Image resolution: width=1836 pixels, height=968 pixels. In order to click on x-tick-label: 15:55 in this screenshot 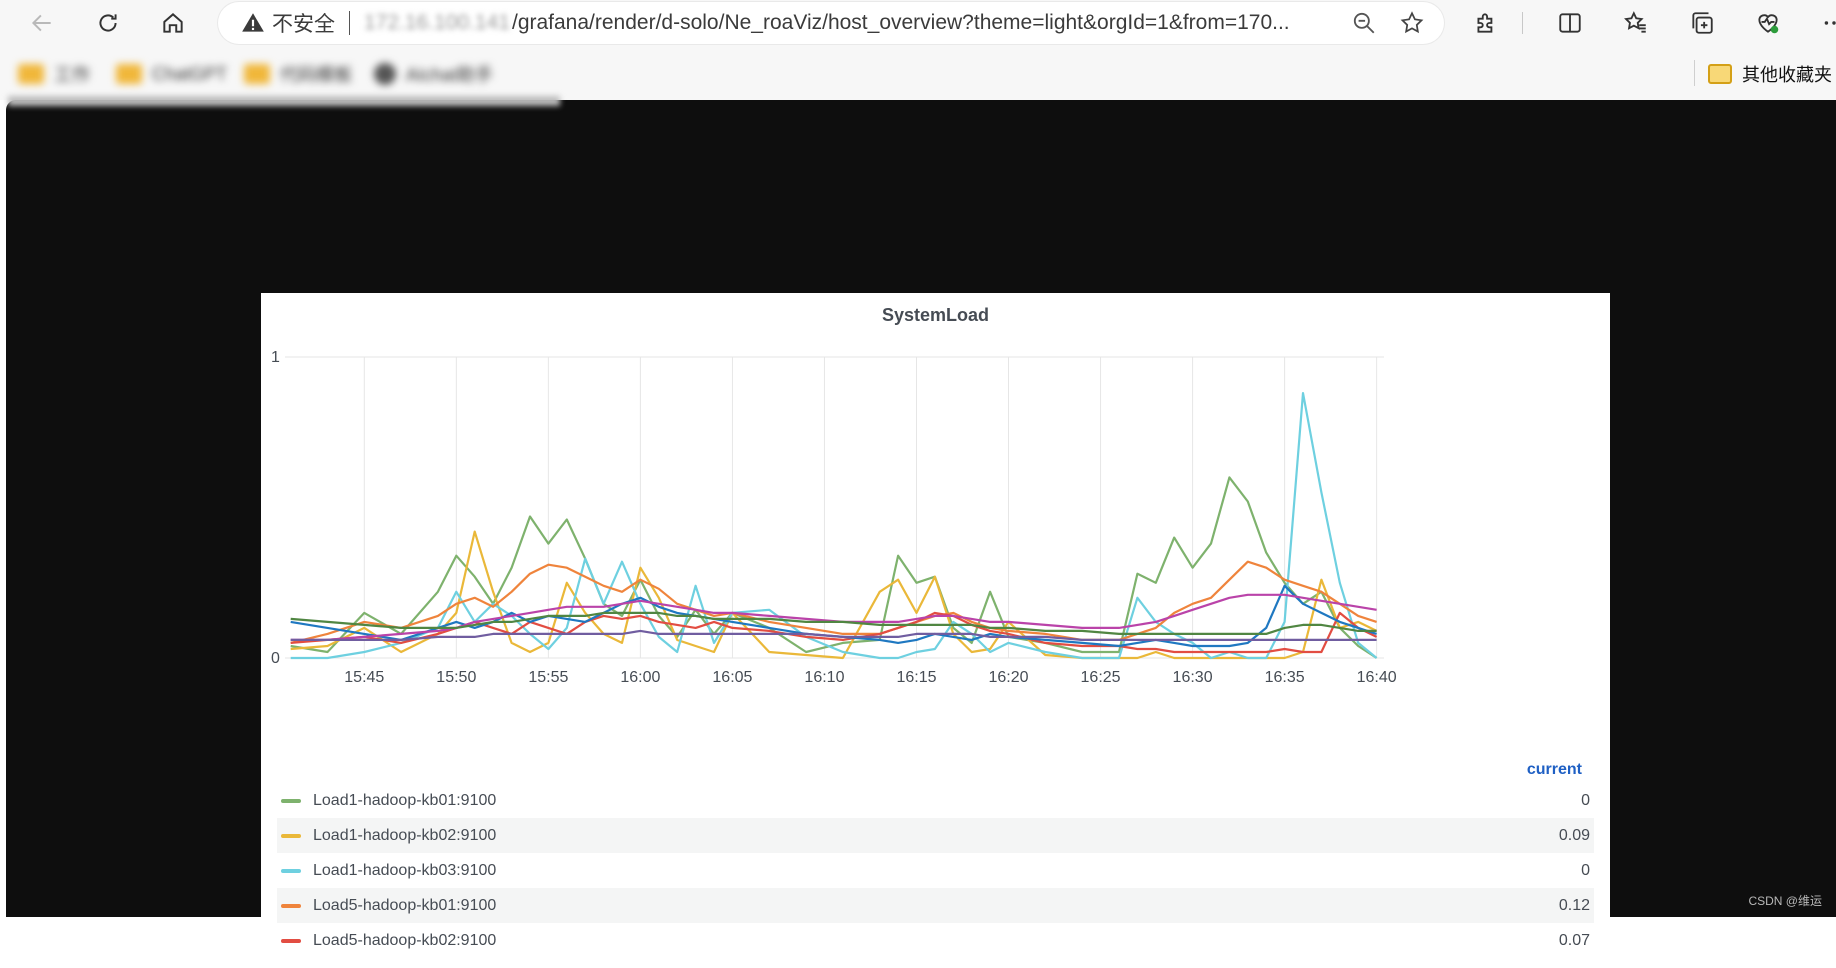, I will do `click(548, 677)`.